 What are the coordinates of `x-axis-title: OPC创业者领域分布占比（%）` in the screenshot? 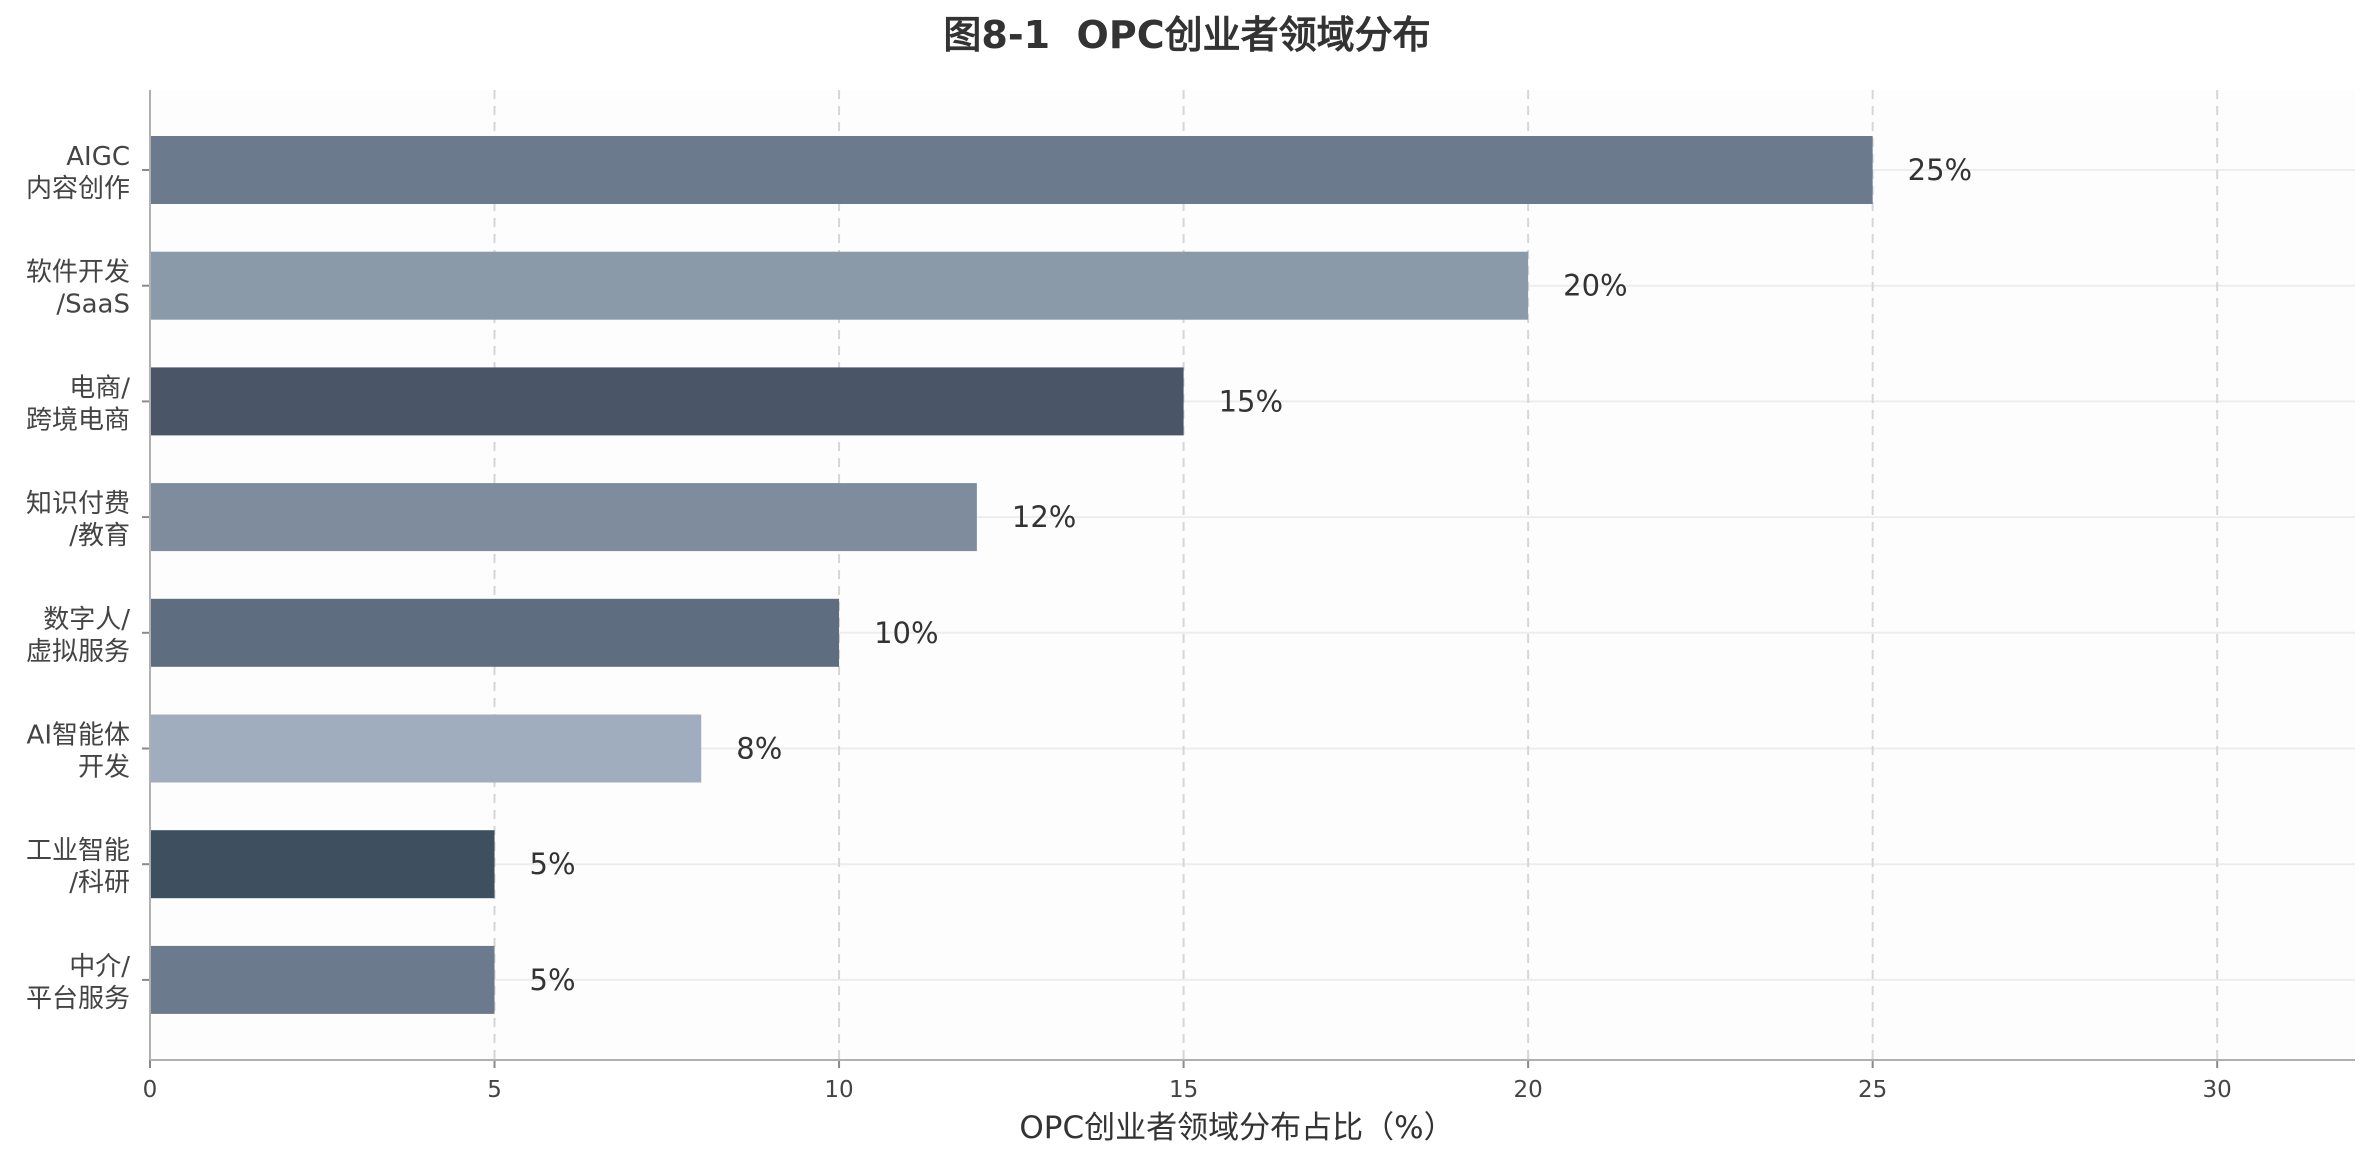 It's located at (1236, 1128).